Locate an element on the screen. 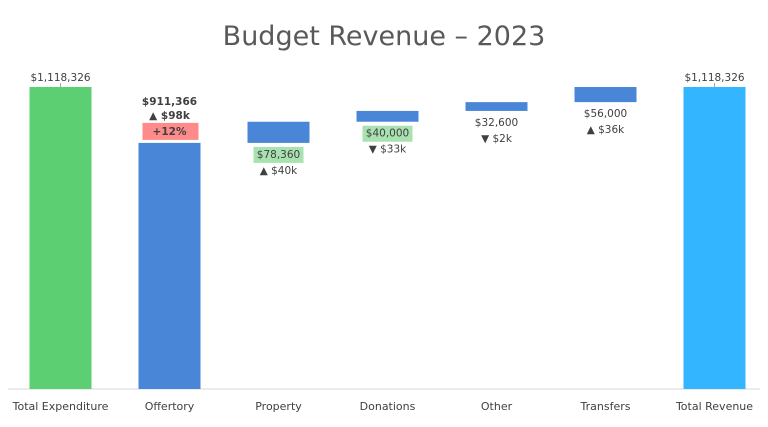  bar-total-expenditure is located at coordinates (60, 238).